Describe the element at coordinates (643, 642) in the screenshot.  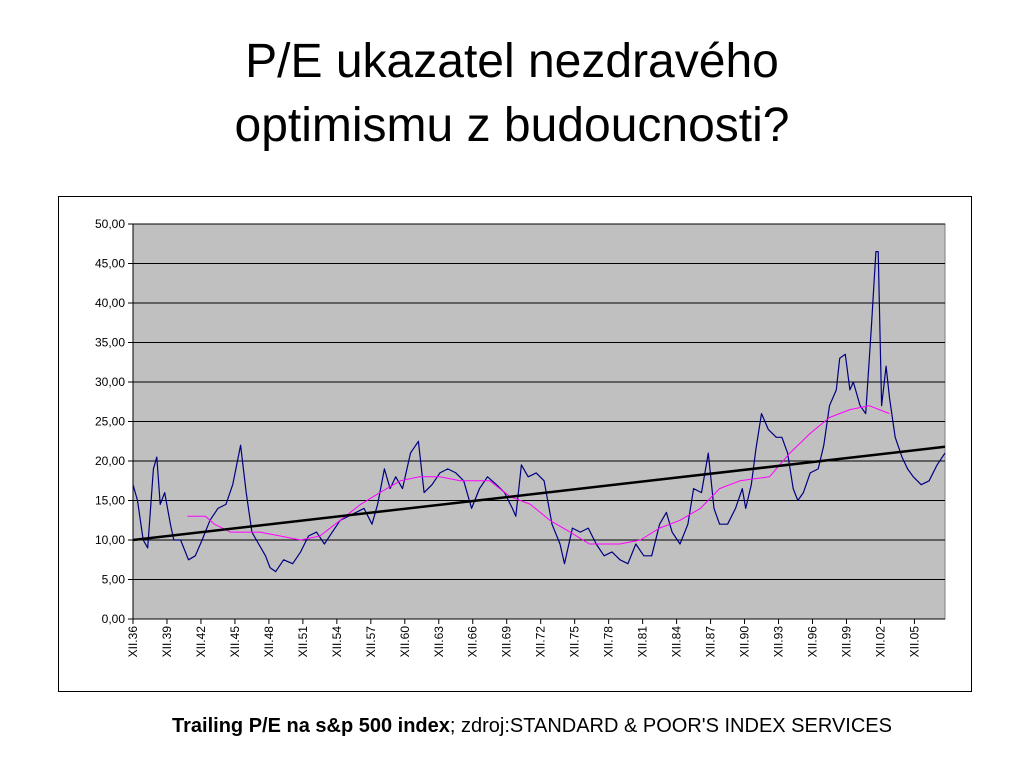
I see `x-tick-label: XII.81` at that location.